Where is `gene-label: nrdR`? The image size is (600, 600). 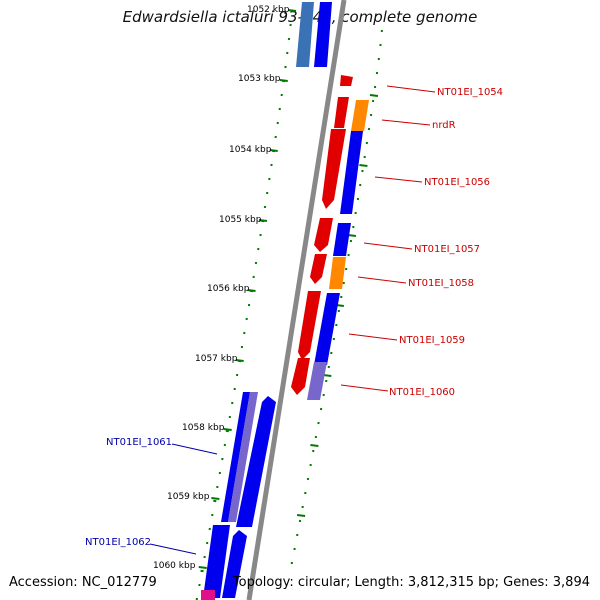 gene-label: nrdR is located at coordinates (444, 125).